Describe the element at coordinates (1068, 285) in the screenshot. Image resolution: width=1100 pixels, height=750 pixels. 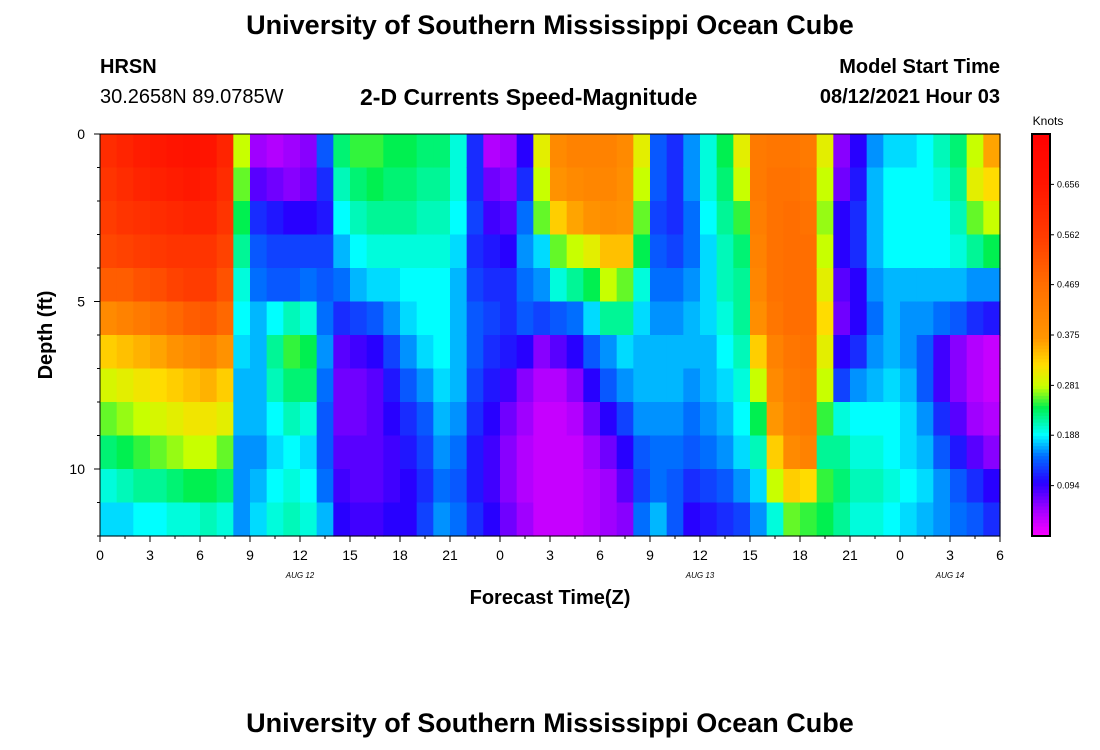
I see `colorbar-tick-label: 0.469` at that location.